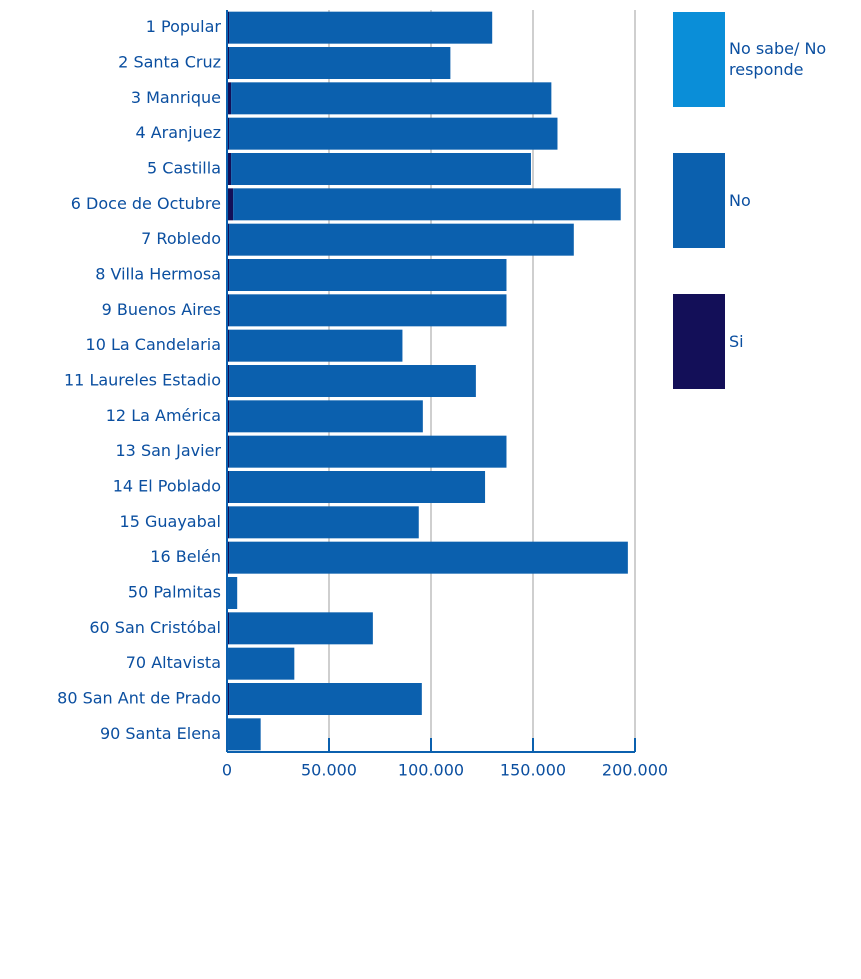 The width and height of the screenshot is (861, 979). Describe the element at coordinates (635, 770) in the screenshot. I see `x-tick-label: 200.000` at that location.